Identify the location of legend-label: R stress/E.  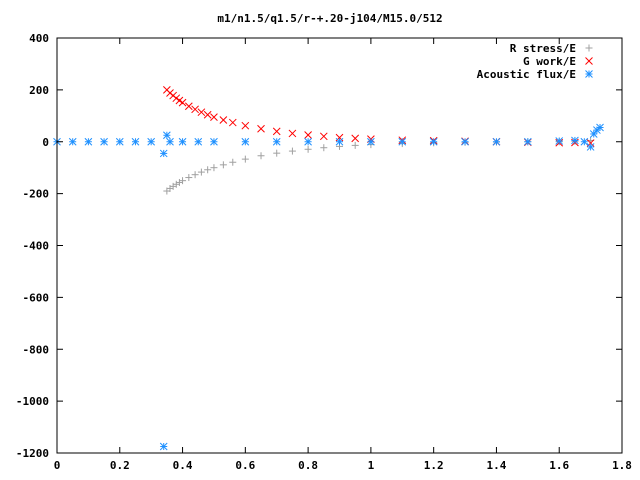
(543, 48).